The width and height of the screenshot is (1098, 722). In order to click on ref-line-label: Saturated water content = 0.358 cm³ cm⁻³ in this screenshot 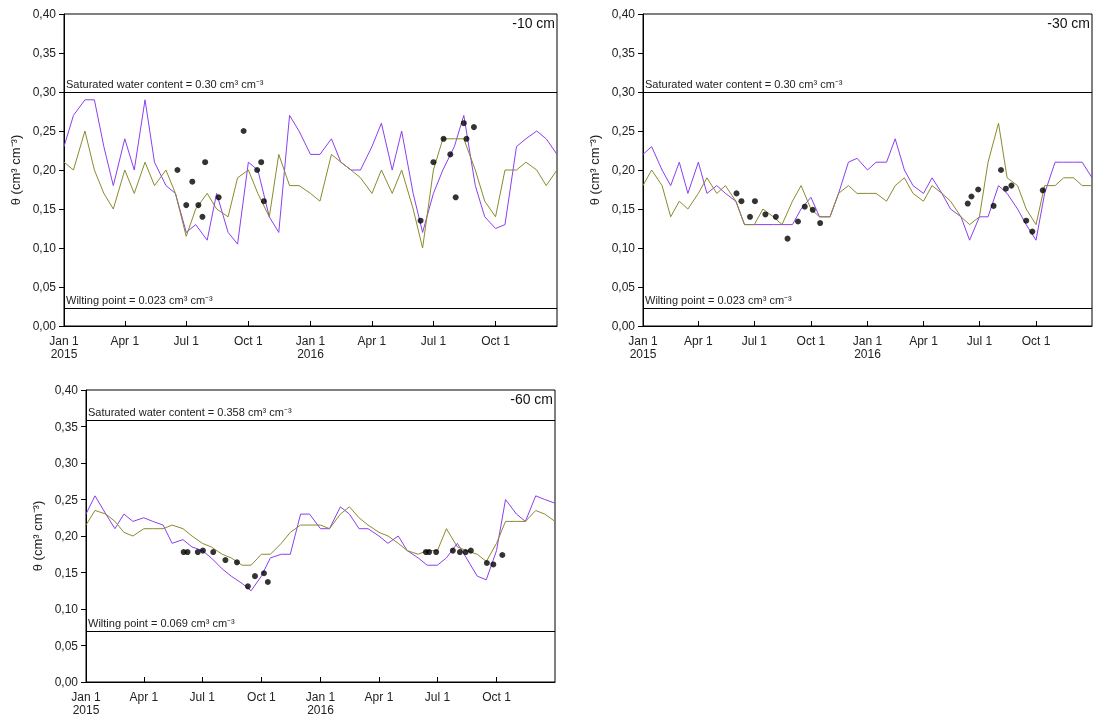, I will do `click(190, 412)`.